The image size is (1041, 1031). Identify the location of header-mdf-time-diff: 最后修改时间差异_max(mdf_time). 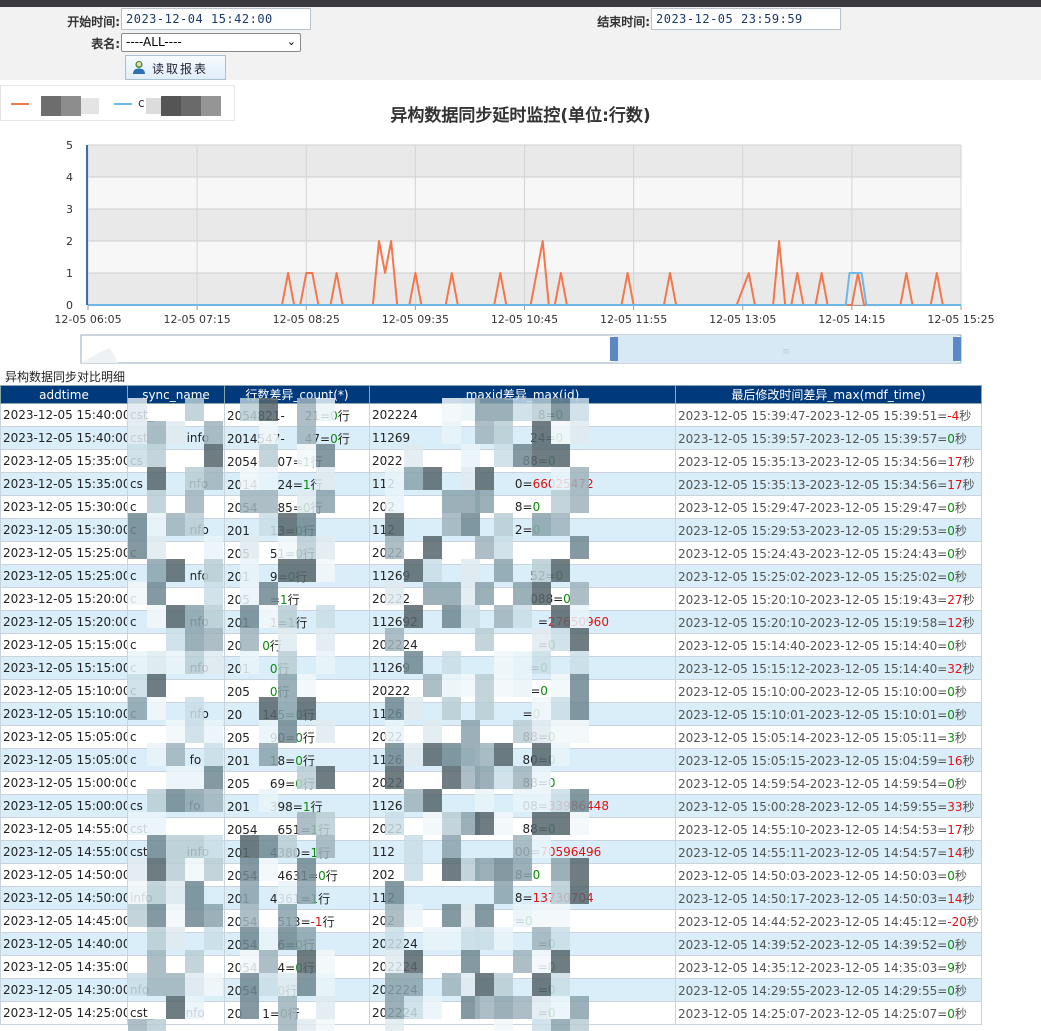
(828, 394).